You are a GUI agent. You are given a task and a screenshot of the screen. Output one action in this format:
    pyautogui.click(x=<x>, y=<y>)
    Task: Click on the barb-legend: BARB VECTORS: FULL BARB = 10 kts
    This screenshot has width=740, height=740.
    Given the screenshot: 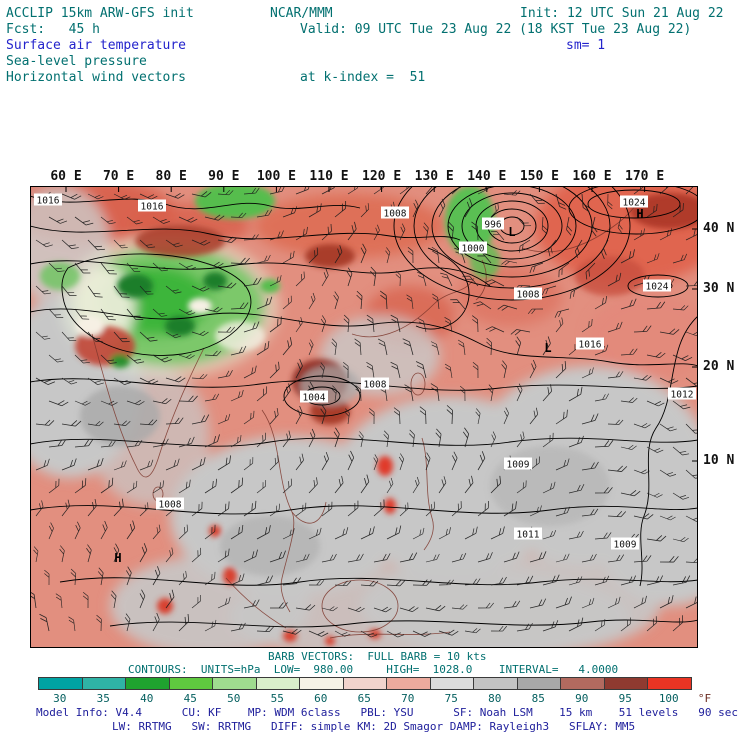 What is the action you would take?
    pyautogui.click(x=377, y=656)
    